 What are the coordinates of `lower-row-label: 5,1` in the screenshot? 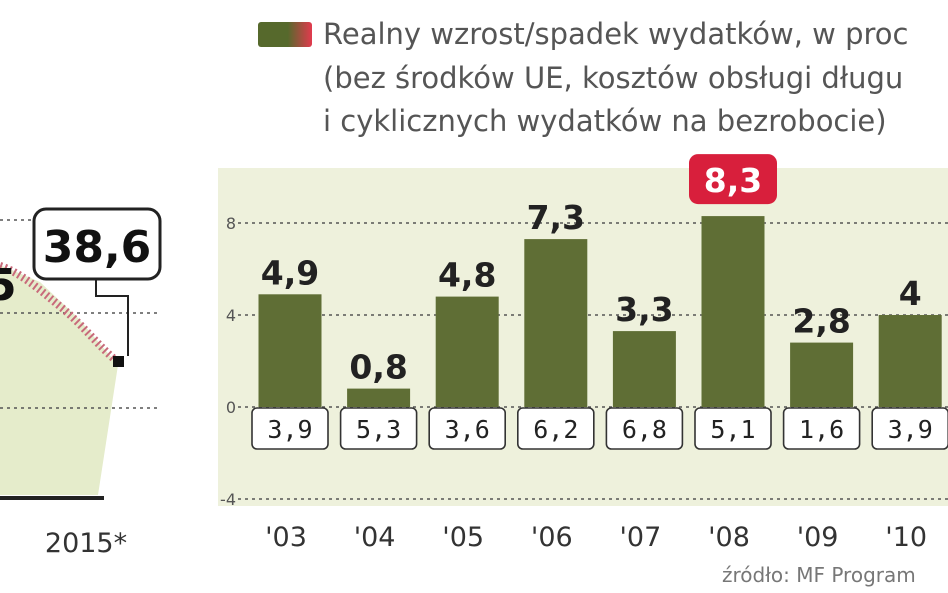 It's located at (732, 429).